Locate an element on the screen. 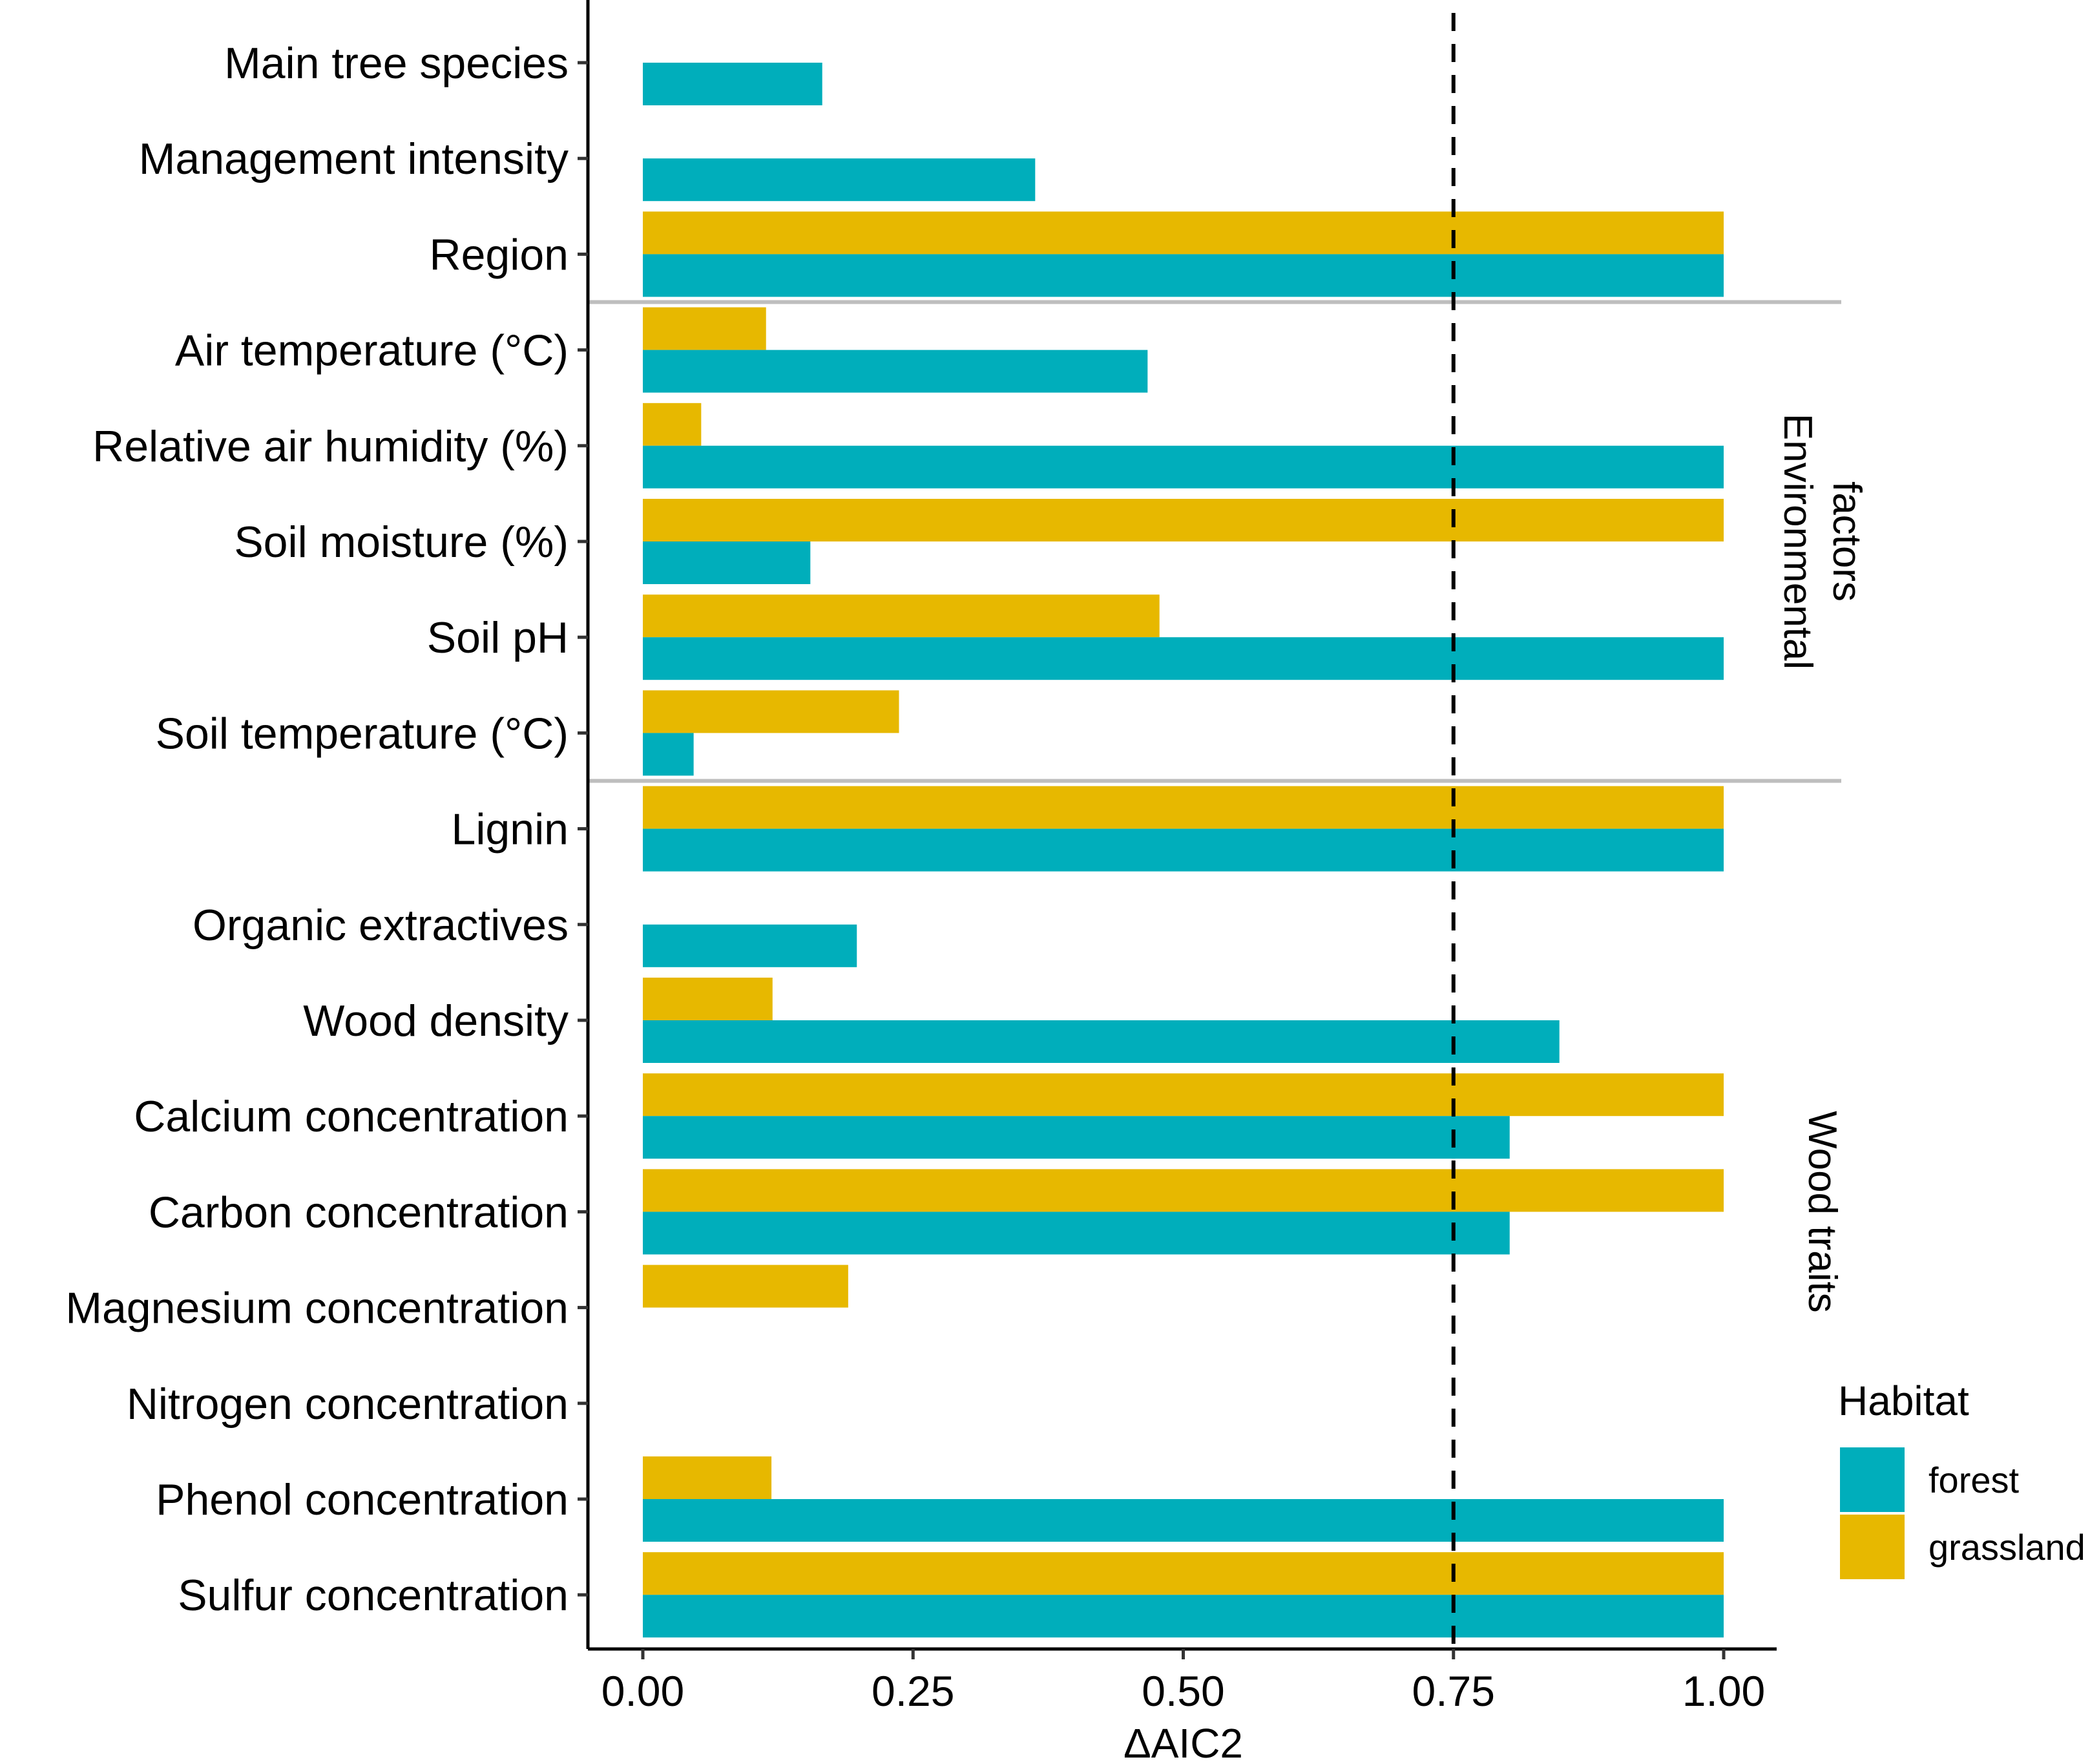 This screenshot has width=2090, height=1764. group-labels: Environmental factors Wood traits is located at coordinates (1822, 864).